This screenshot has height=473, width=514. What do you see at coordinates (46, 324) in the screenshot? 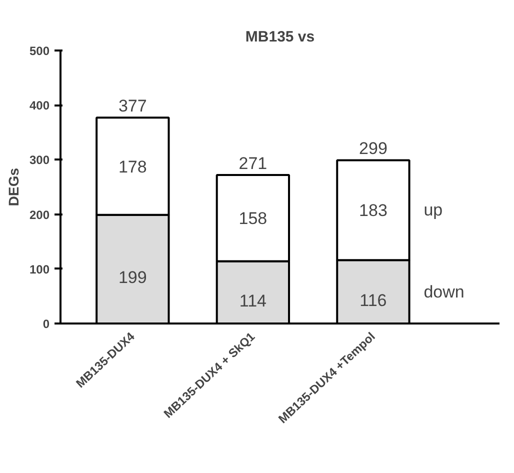
I see `y-tick-label: 0` at bounding box center [46, 324].